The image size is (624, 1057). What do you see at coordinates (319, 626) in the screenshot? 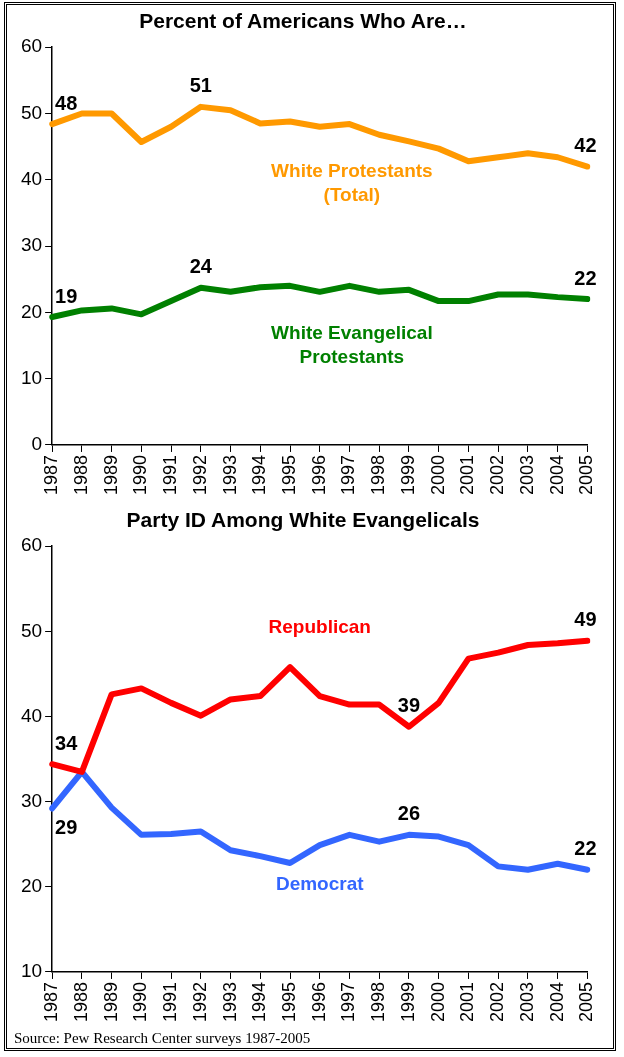
I see `series-label: Republican` at bounding box center [319, 626].